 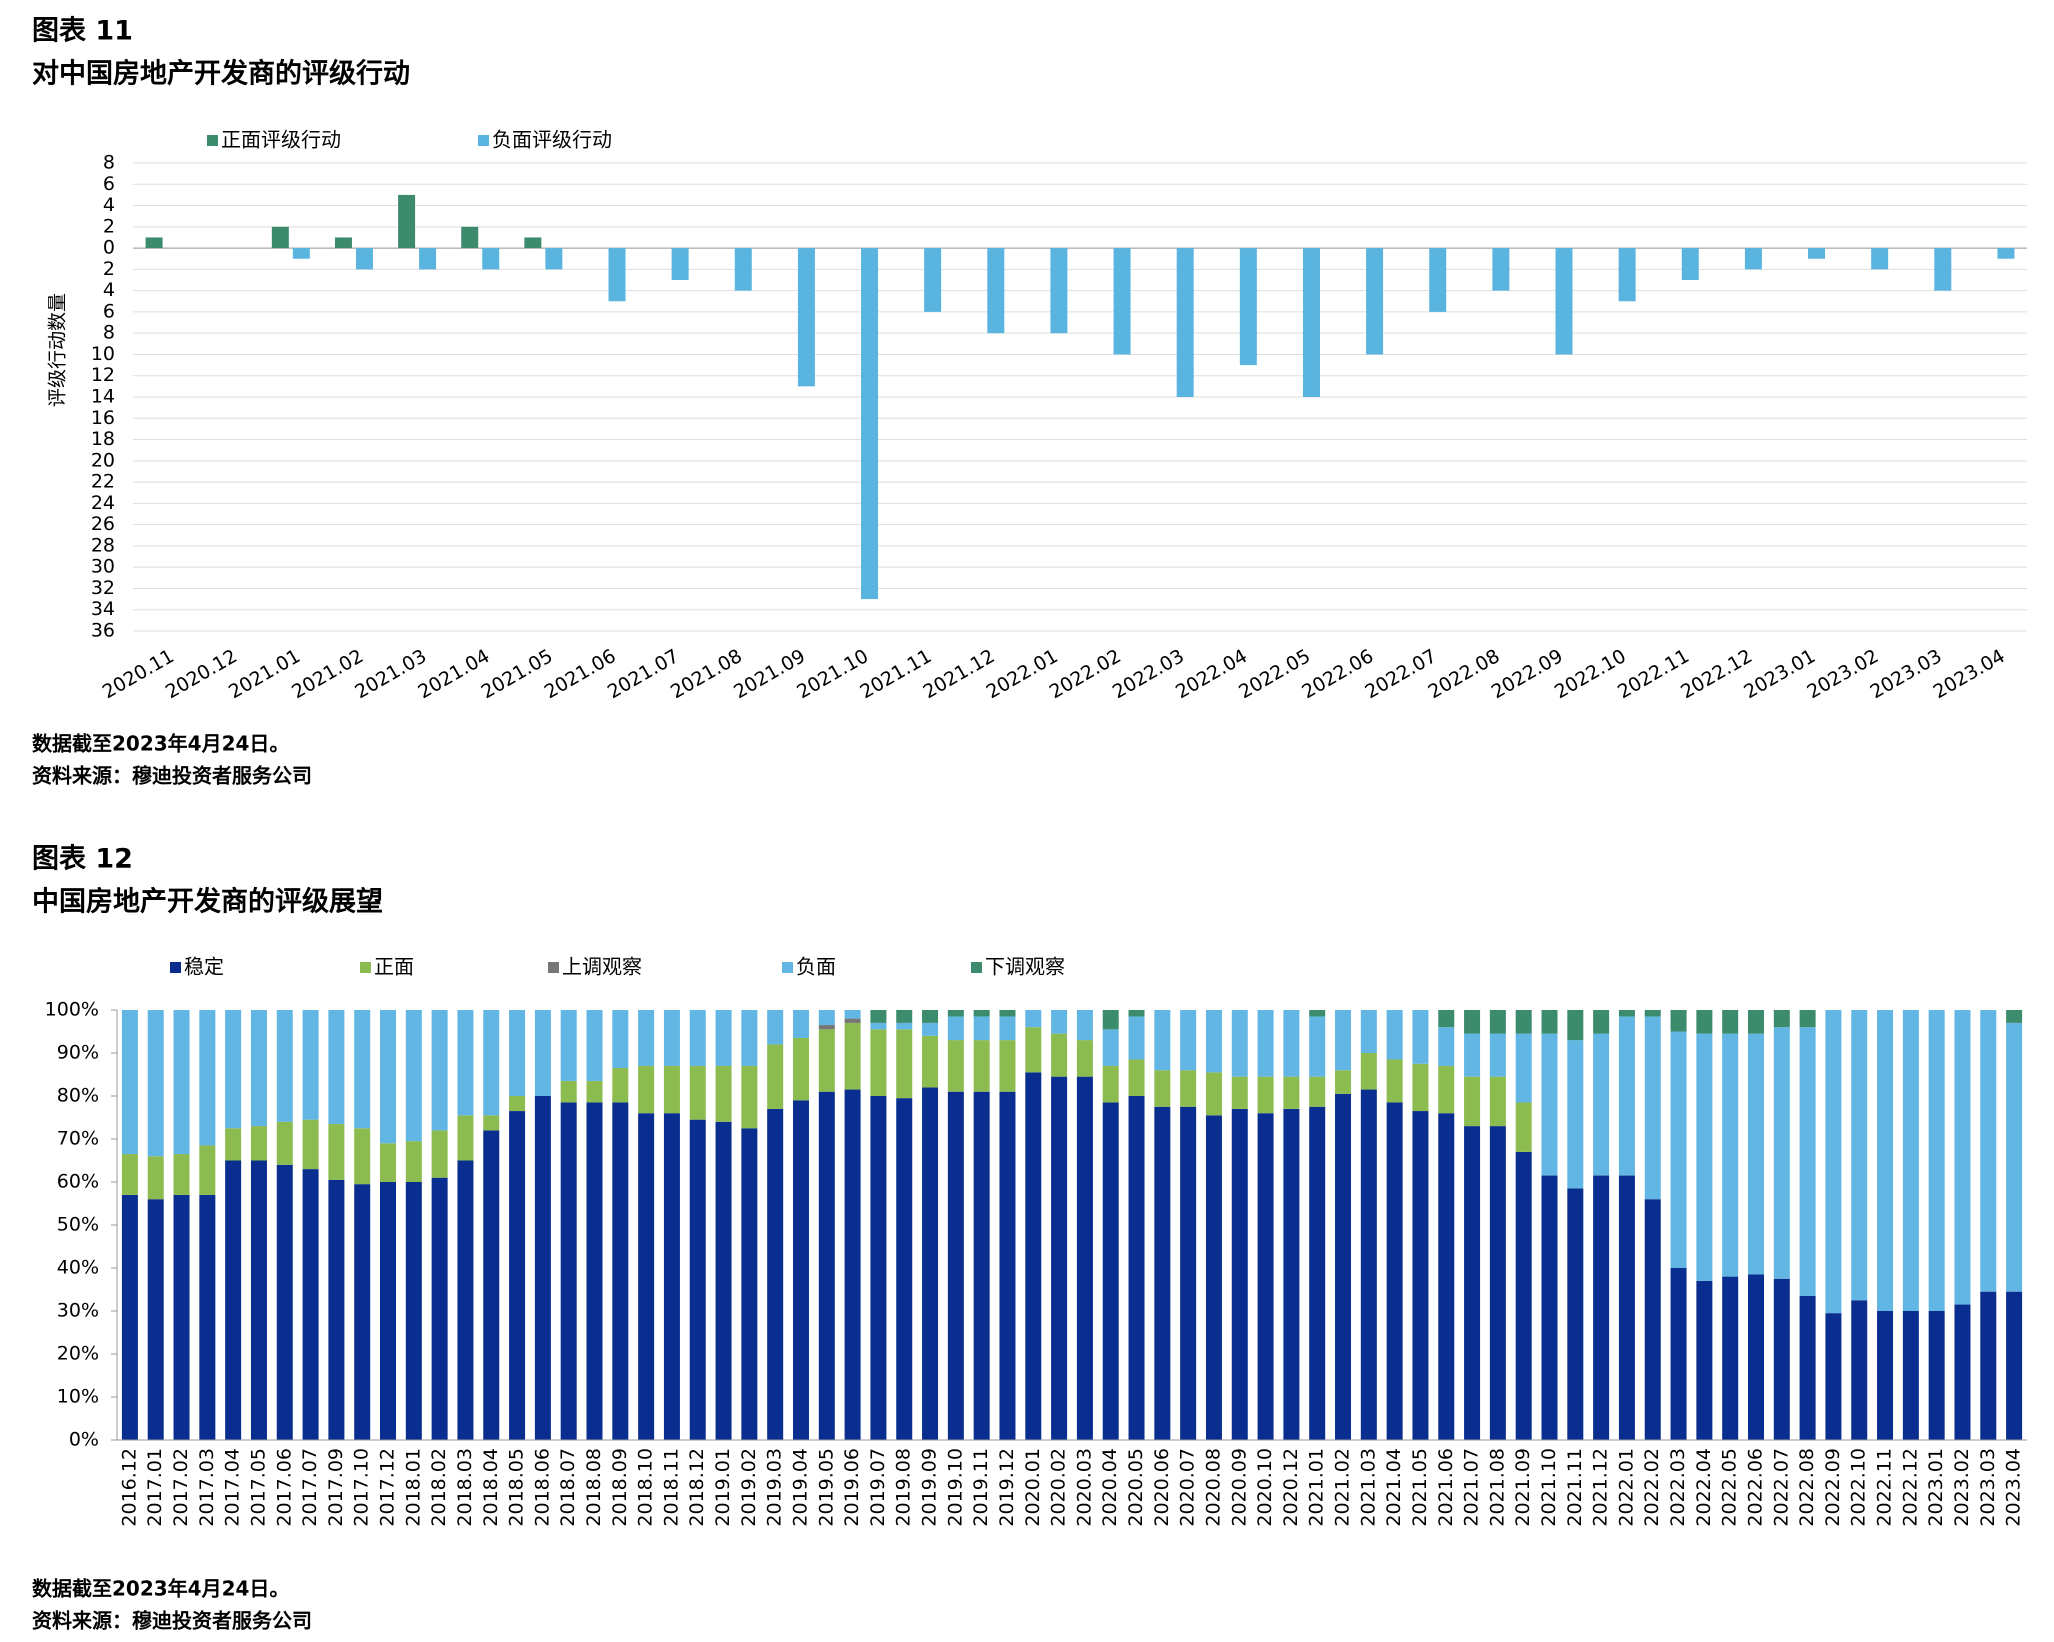 I want to click on x-tick-label: 2018.08, so click(x=594, y=1487).